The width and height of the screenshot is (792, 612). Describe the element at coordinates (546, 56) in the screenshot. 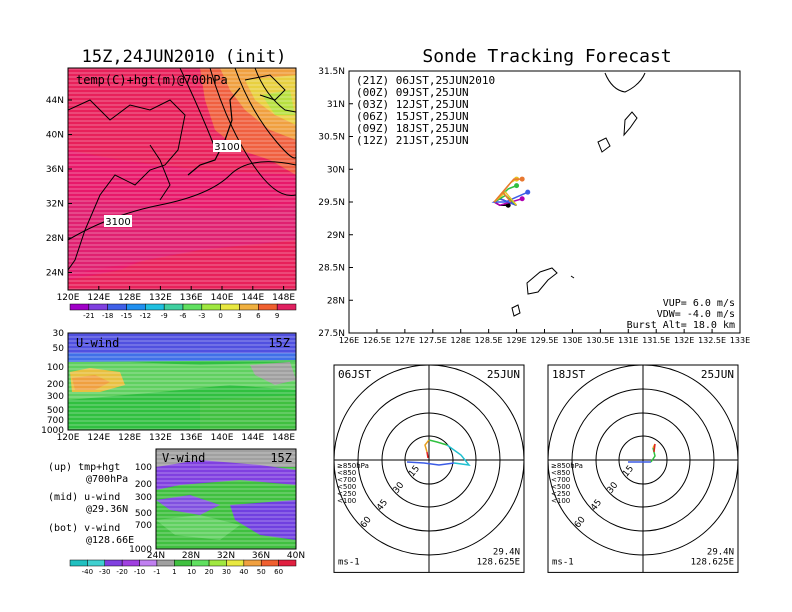

I see `right-title: Sonde Tracking Forecast` at that location.